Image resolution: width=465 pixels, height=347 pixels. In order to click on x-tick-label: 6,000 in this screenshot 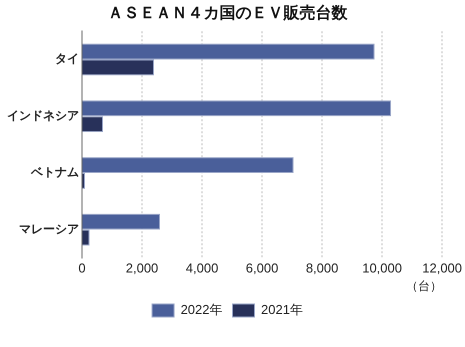, I will do `click(262, 268)`.